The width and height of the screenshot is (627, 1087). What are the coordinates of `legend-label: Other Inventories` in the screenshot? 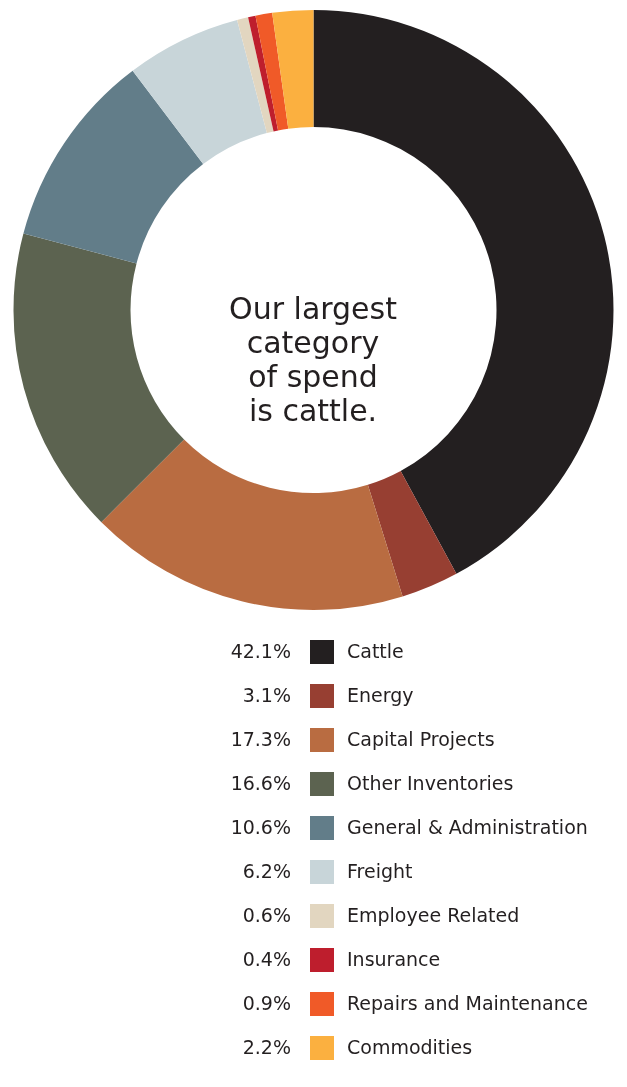 It's located at (430, 783).